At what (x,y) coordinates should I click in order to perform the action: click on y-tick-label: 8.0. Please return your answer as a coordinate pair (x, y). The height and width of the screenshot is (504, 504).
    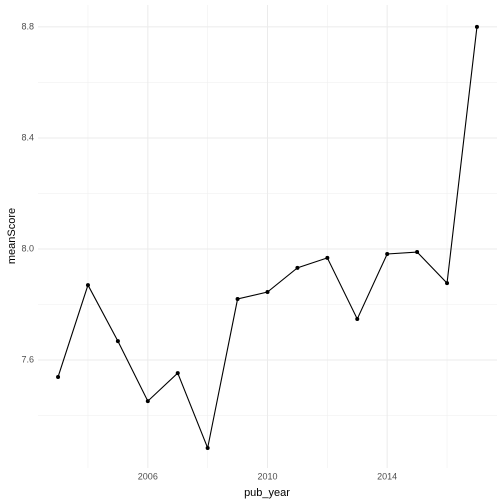
    Looking at the image, I should click on (27, 248).